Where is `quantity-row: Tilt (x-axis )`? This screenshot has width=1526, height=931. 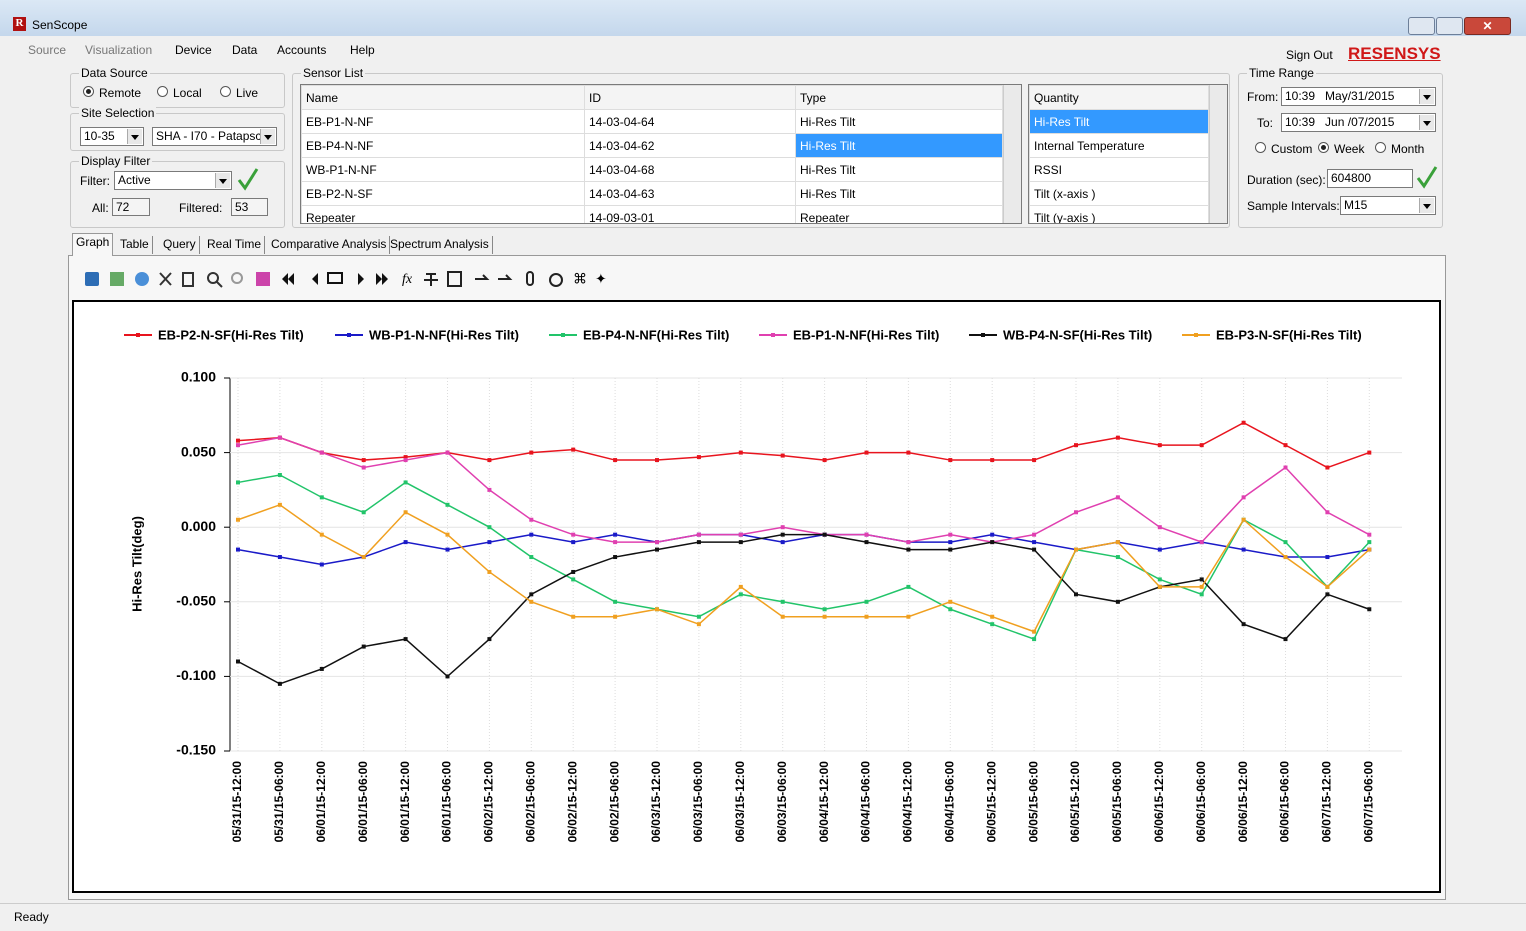
quantity-row: Tilt (x-axis ) is located at coordinates (1119, 193).